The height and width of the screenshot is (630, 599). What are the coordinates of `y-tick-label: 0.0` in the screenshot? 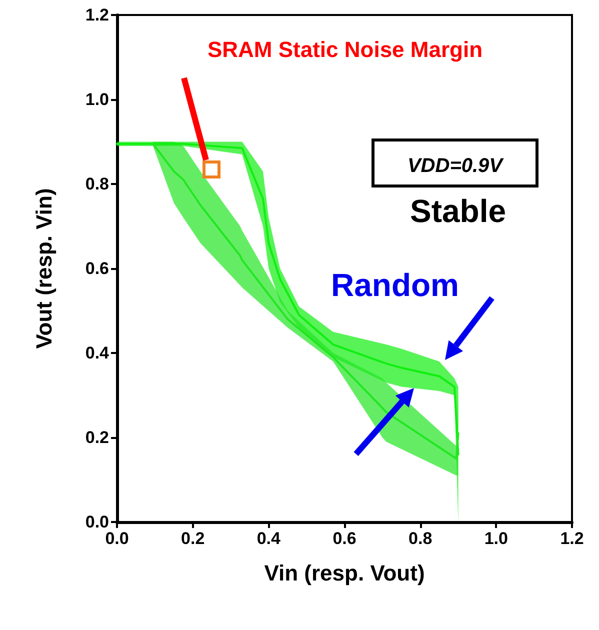 It's located at (97, 522).